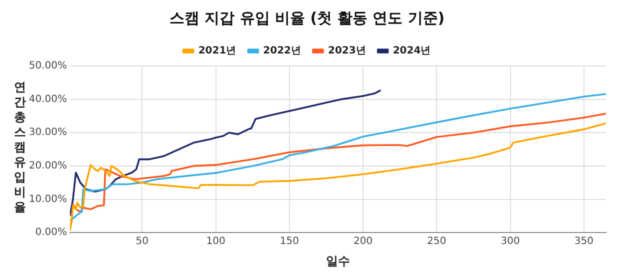 This screenshot has width=618, height=277. I want to click on text: 연간 총 스캠 유입 비율, so click(20, 147).